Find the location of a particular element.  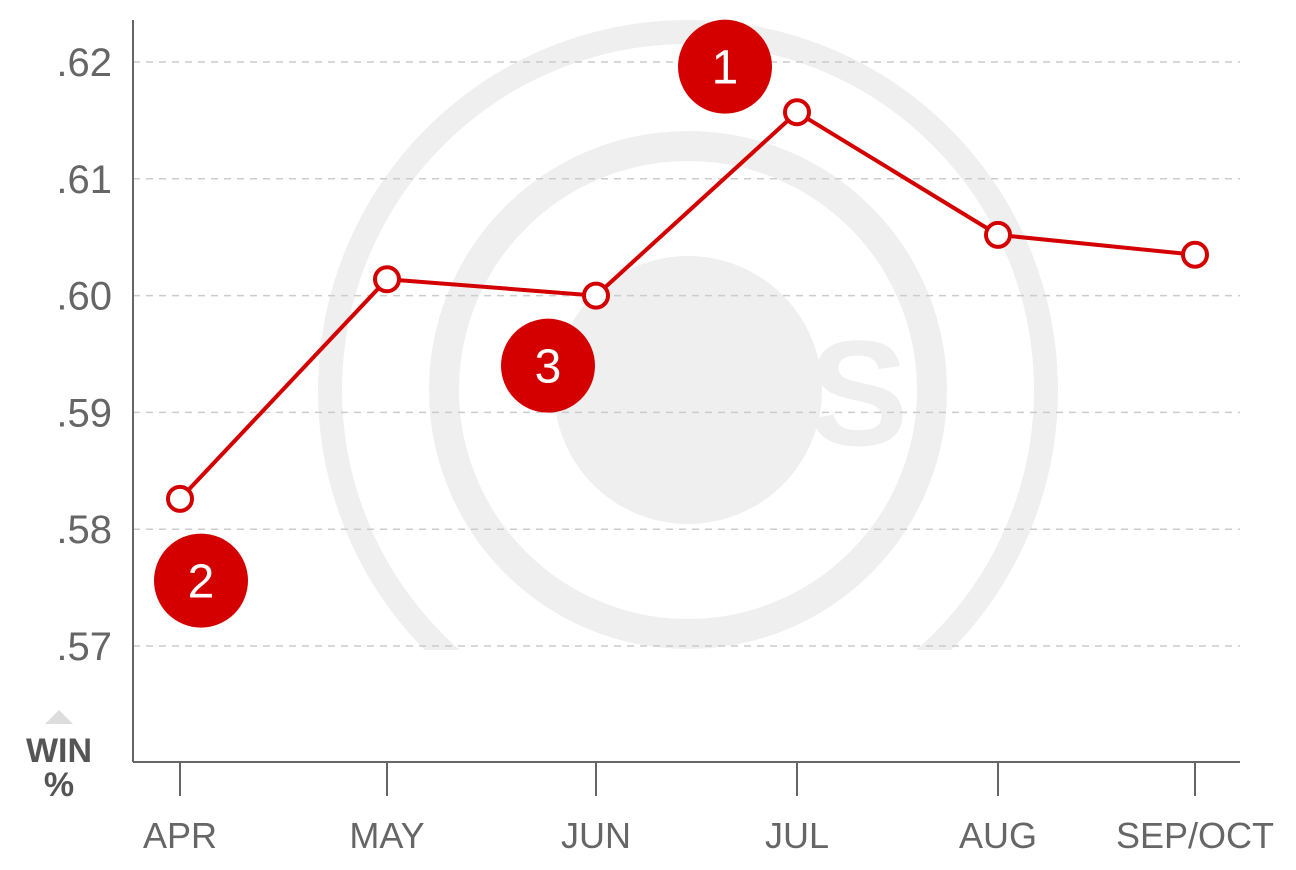

x-tick-label: AUG is located at coordinates (998, 835).